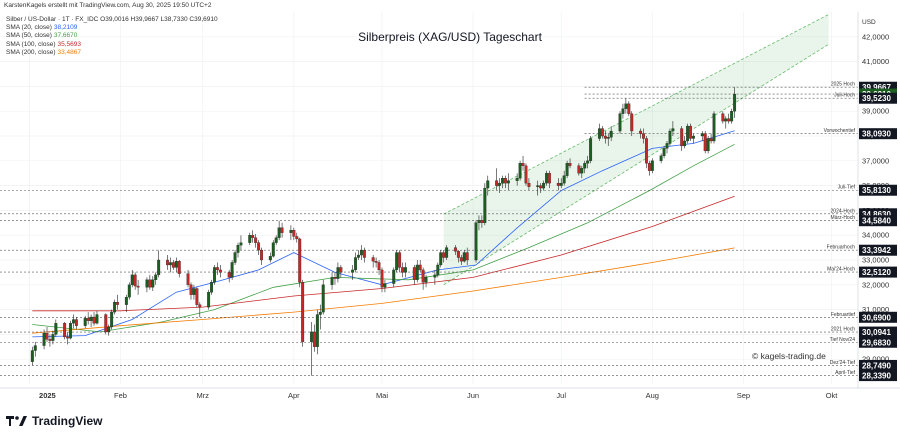 The image size is (900, 433). I want to click on legend-item-value: 35,5693, so click(69, 44).